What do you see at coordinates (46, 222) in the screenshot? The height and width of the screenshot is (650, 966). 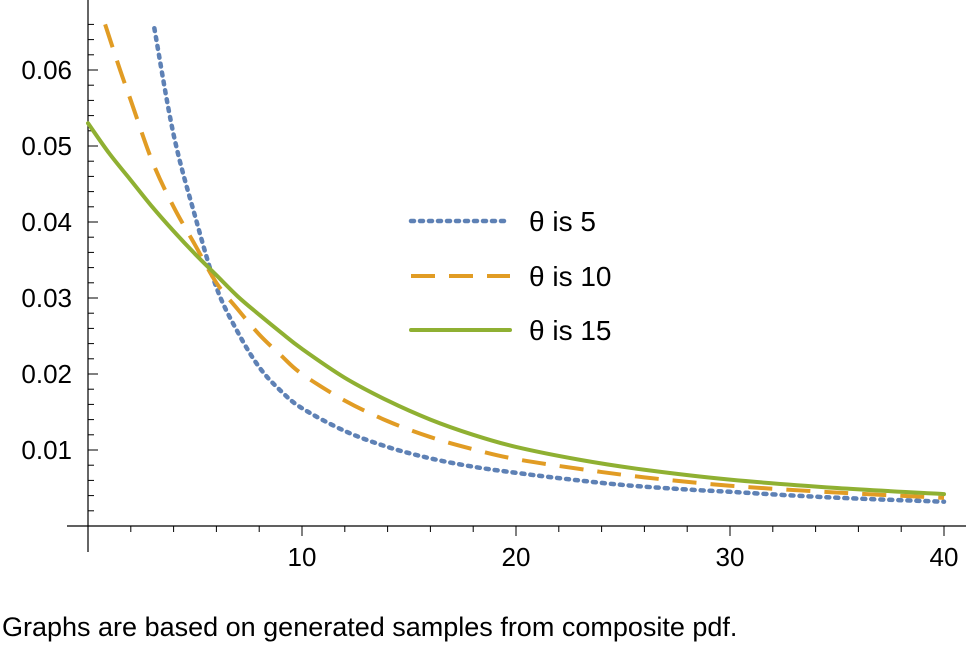 I see `y-tick-label: 0.04` at bounding box center [46, 222].